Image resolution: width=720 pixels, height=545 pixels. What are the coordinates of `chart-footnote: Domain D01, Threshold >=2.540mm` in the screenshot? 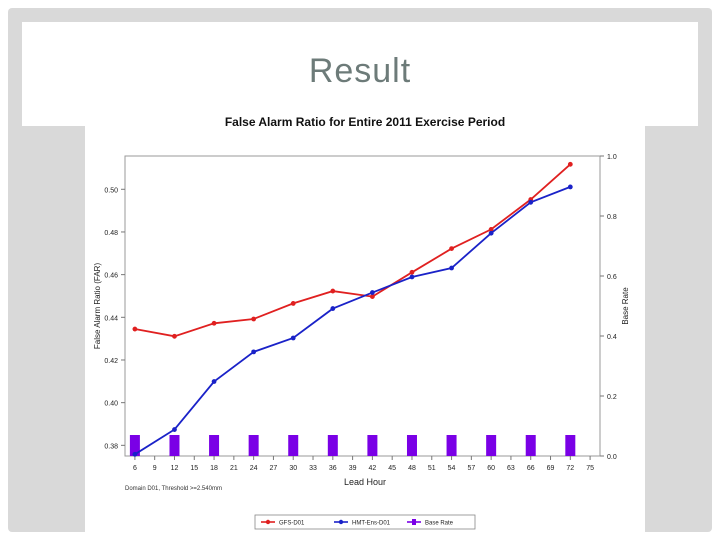 It's located at (173, 489).